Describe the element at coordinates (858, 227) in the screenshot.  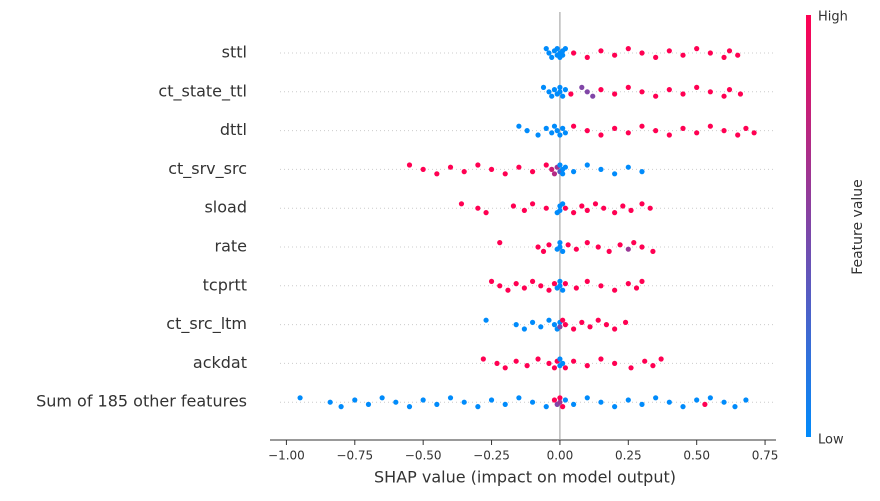
I see `colorbar-label: Feature value` at that location.